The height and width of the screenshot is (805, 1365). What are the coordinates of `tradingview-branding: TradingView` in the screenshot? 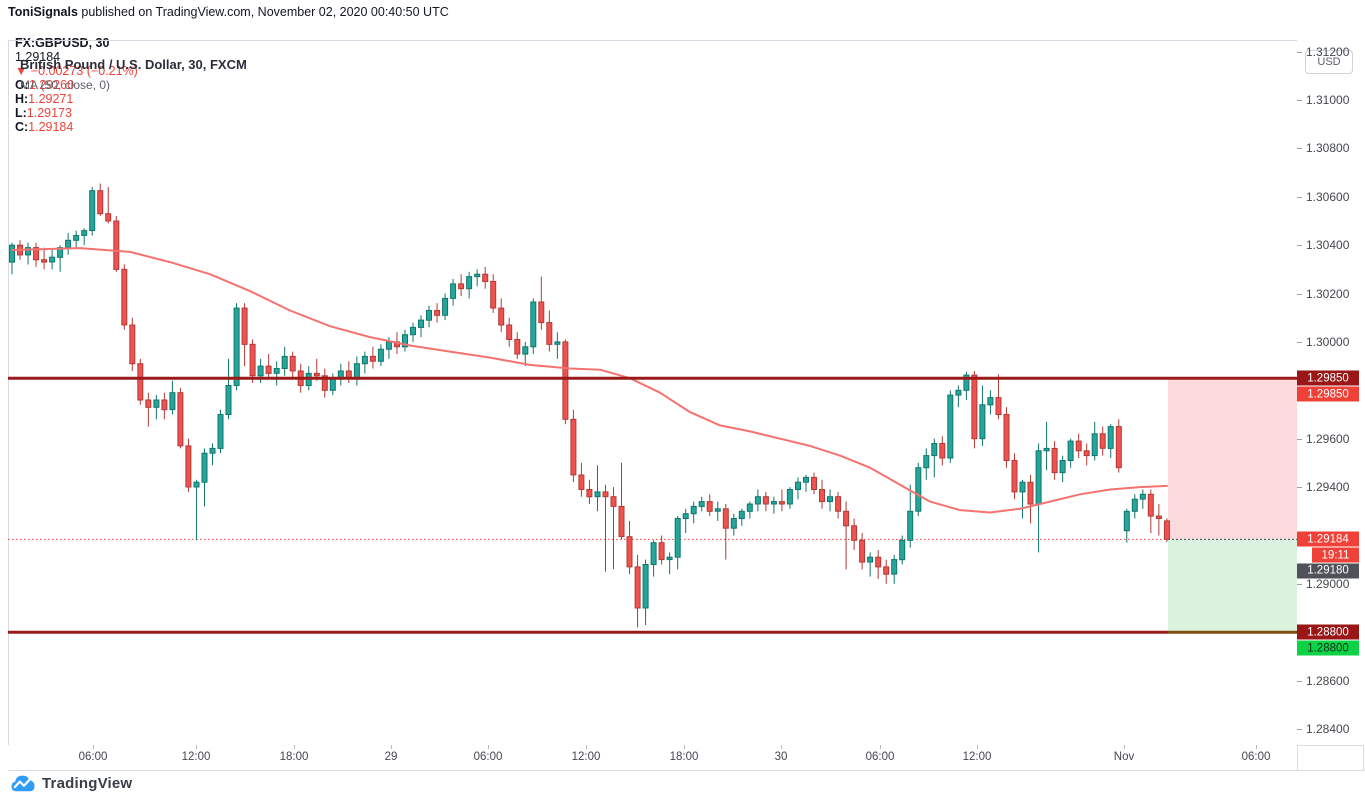 It's located at (71, 783).